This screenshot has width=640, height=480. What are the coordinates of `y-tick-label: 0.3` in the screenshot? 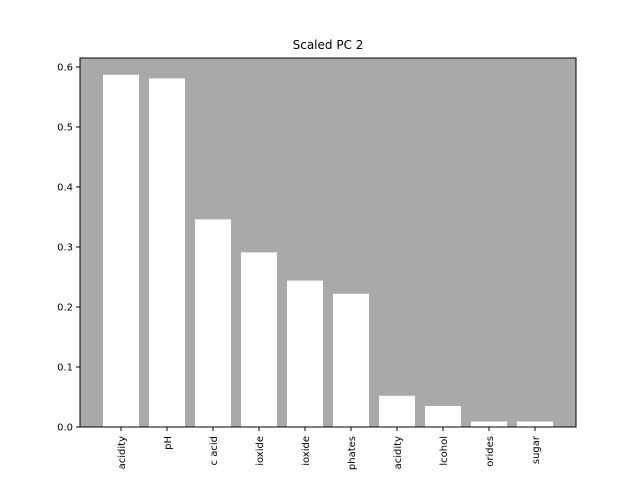 It's located at (65, 248).